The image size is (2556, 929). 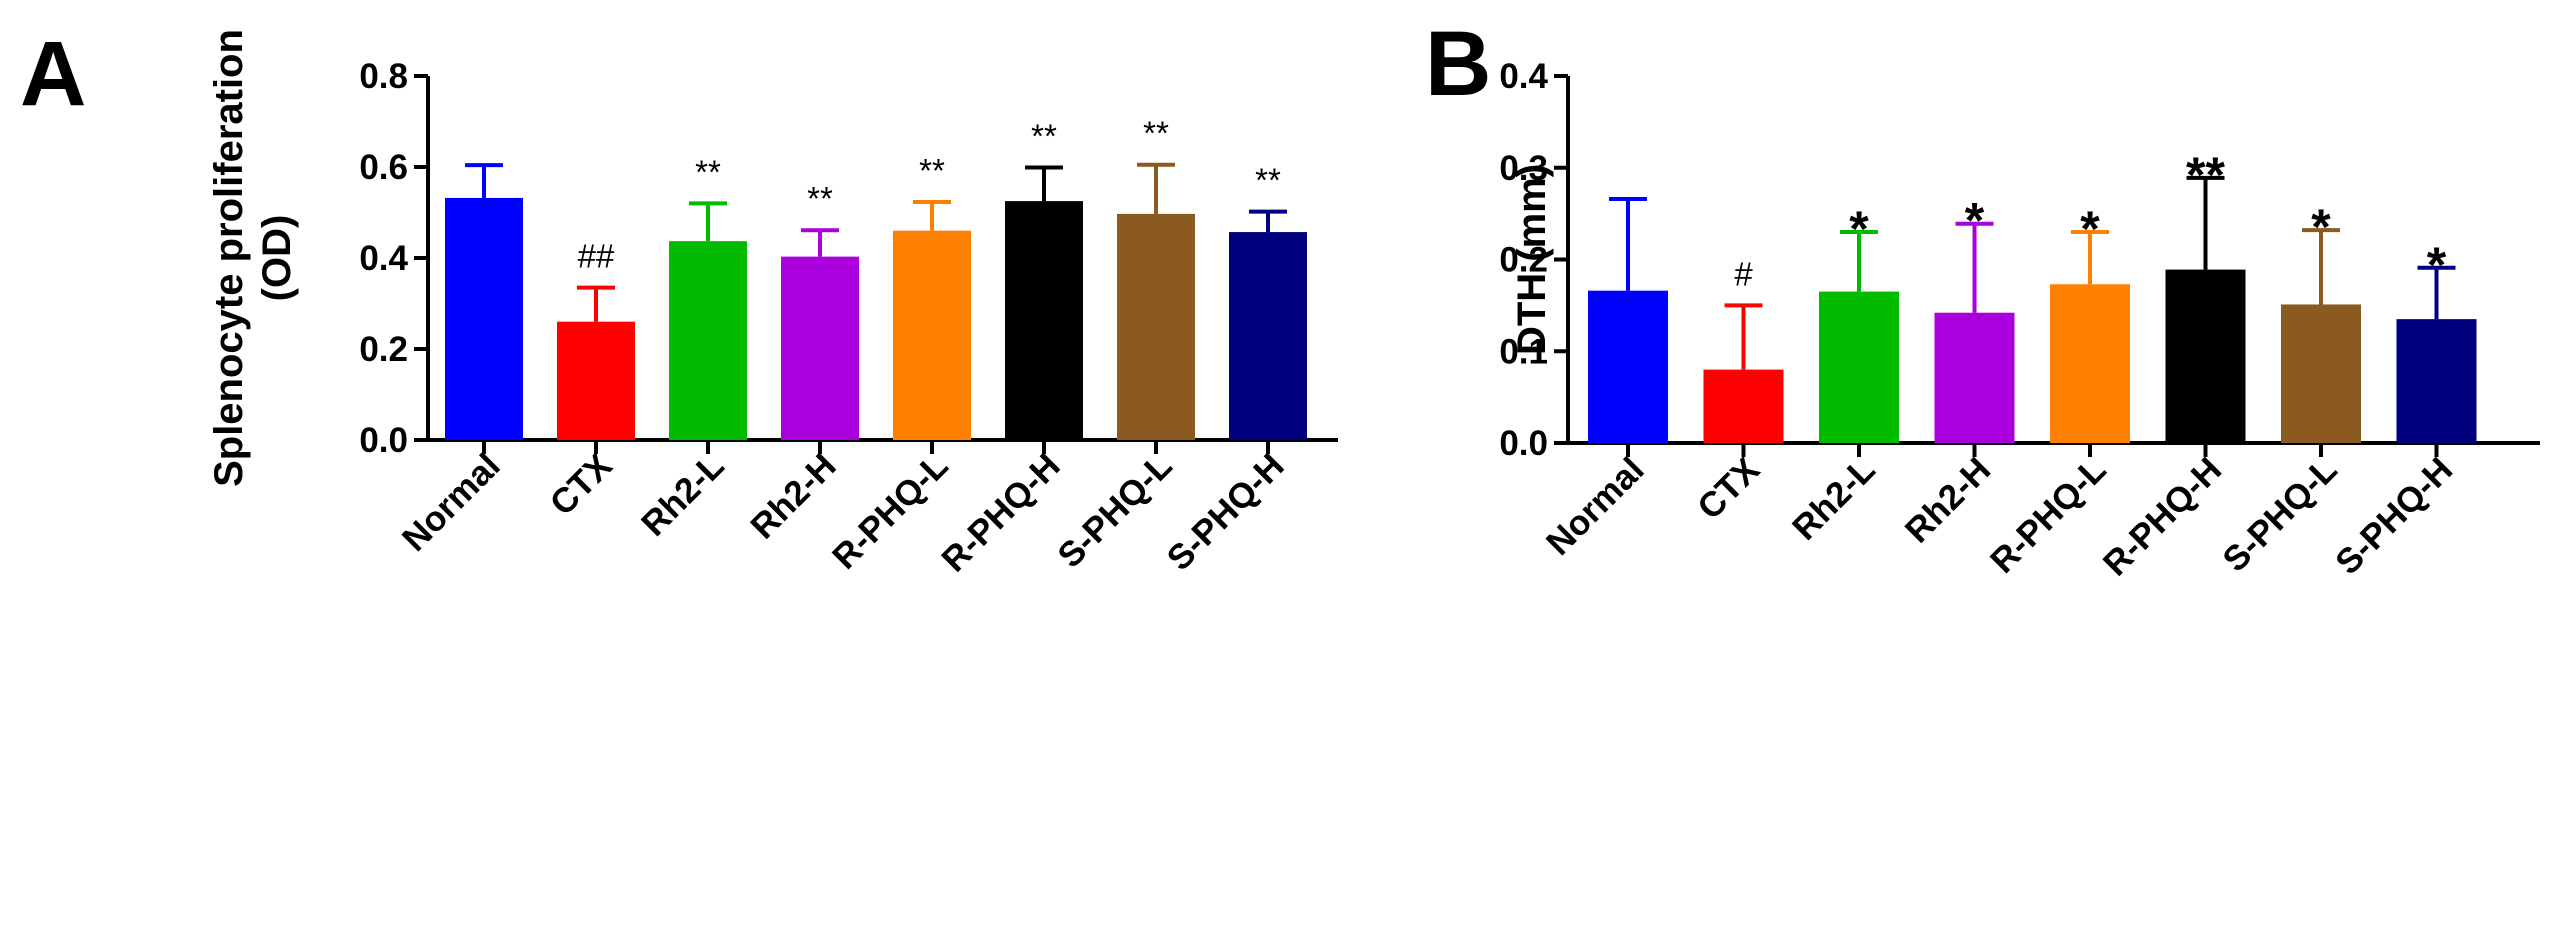 I want to click on y-tick-label: 0.8, so click(x=383, y=76).